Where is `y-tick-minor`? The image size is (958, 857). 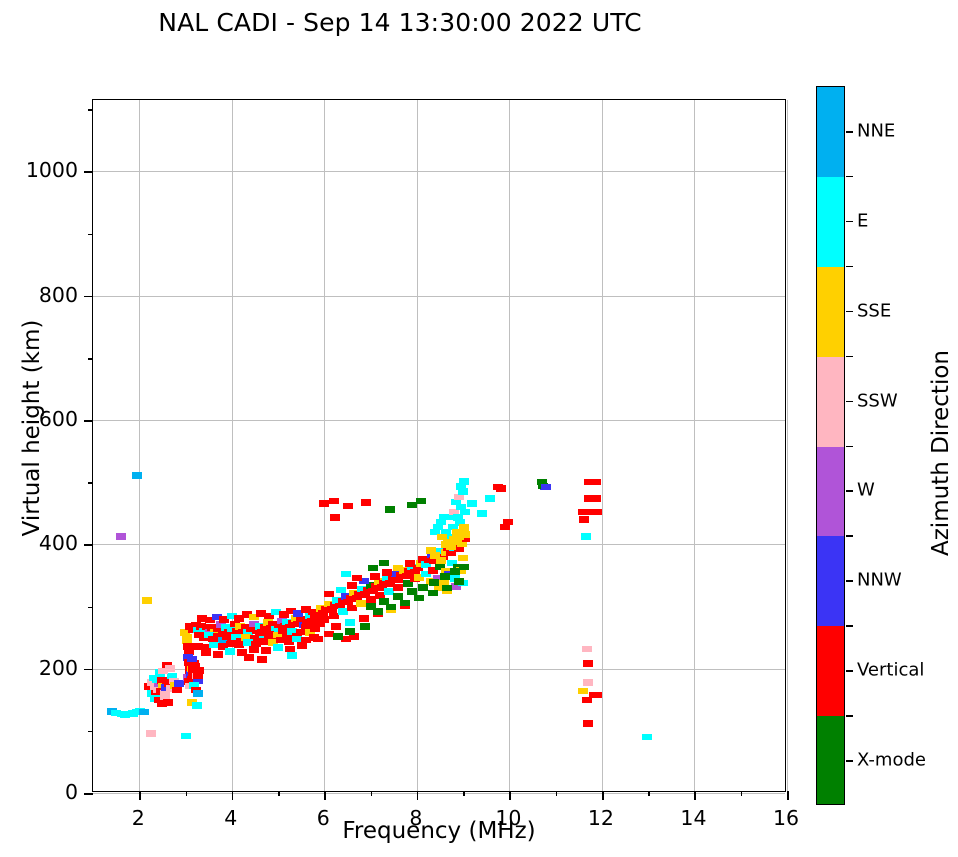
y-tick-minor is located at coordinates (90, 358).